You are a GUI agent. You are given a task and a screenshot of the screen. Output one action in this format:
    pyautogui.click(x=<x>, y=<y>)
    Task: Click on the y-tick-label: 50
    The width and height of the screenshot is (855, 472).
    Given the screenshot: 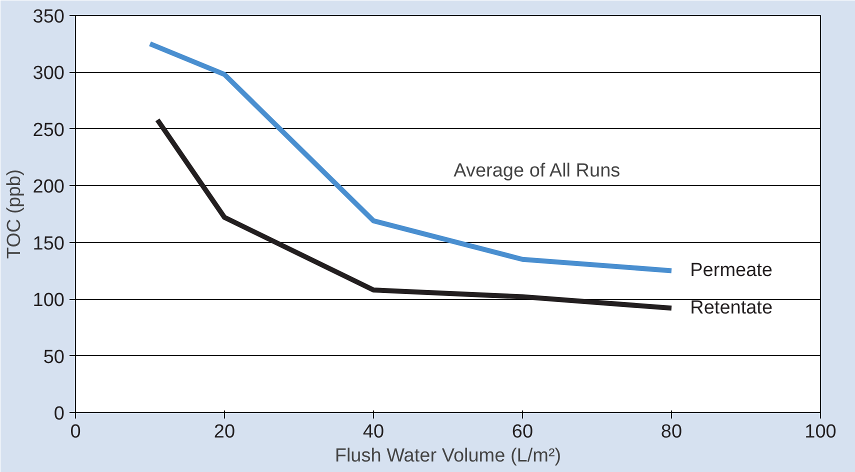 What is the action you would take?
    pyautogui.click(x=54, y=357)
    